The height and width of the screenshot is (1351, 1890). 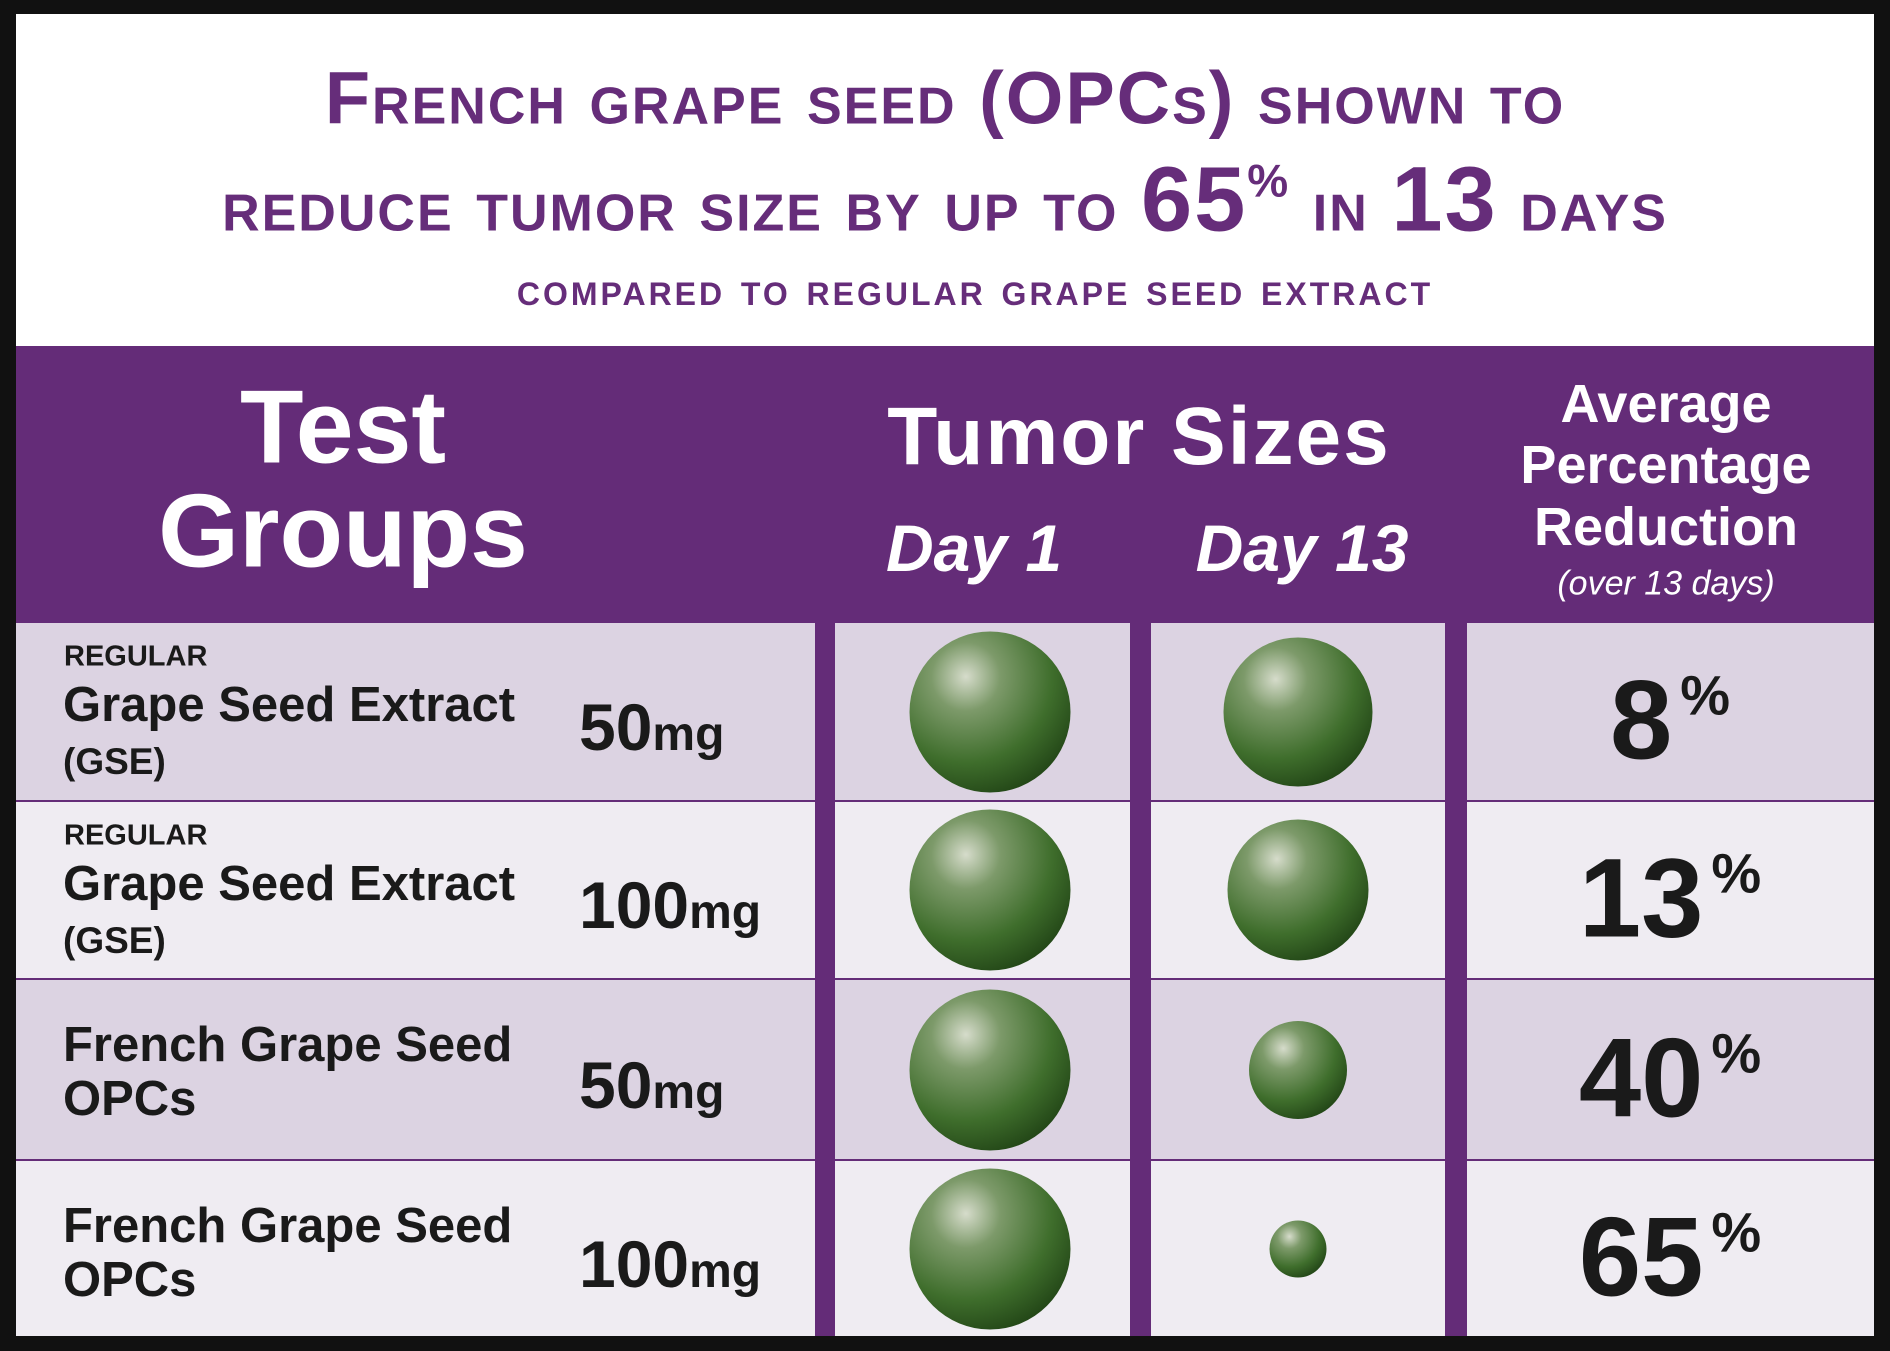 What do you see at coordinates (1641, 719) in the screenshot?
I see `reduction-amount: 8` at bounding box center [1641, 719].